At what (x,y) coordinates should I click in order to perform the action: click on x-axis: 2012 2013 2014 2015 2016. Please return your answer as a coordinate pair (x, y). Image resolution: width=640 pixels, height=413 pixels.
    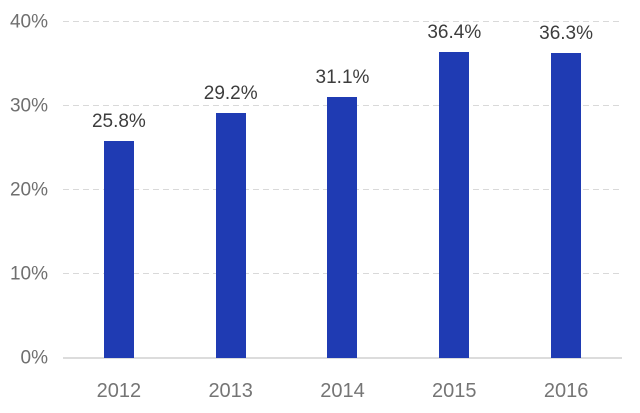
    Looking at the image, I should click on (342, 391).